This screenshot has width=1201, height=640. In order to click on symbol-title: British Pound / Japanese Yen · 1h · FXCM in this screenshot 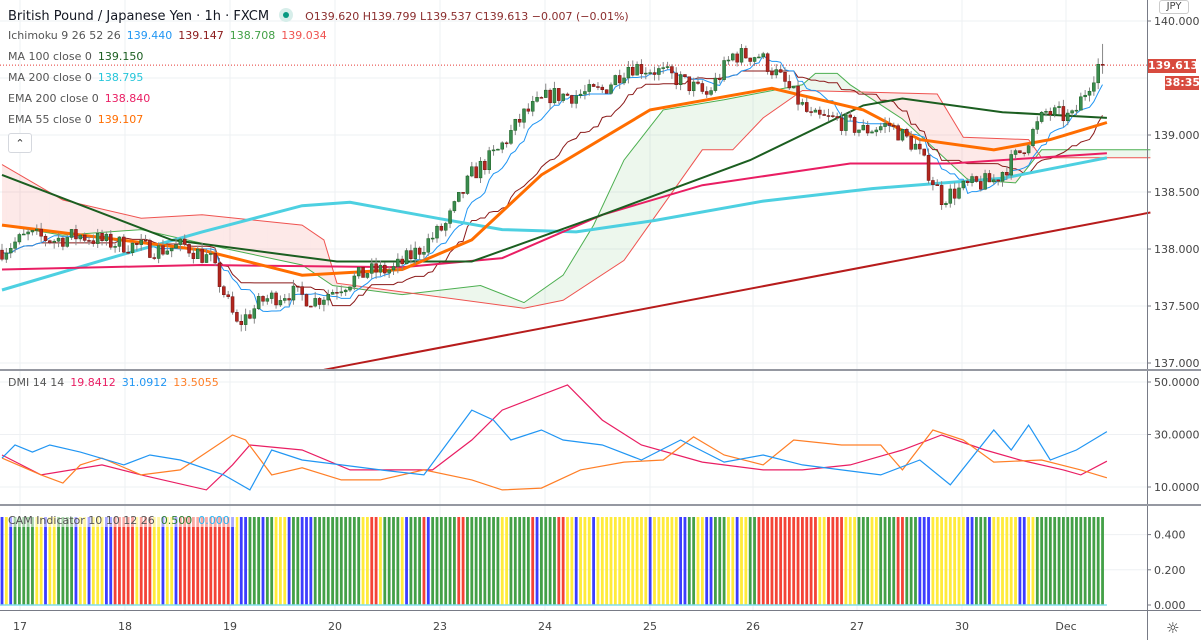, I will do `click(139, 16)`.